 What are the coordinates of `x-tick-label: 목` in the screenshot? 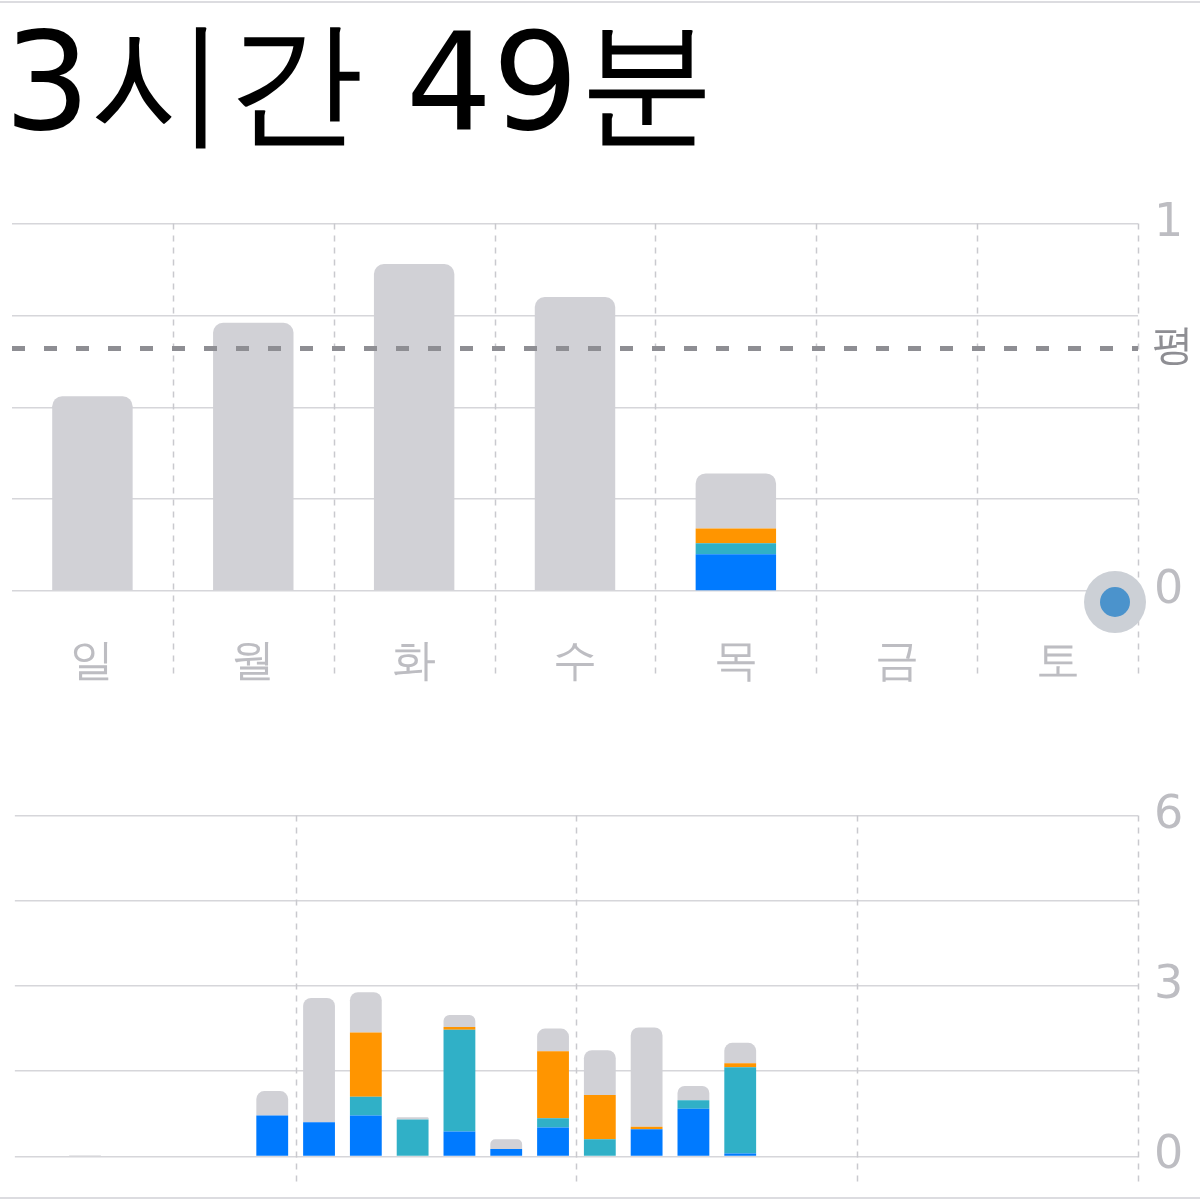 It's located at (735, 659).